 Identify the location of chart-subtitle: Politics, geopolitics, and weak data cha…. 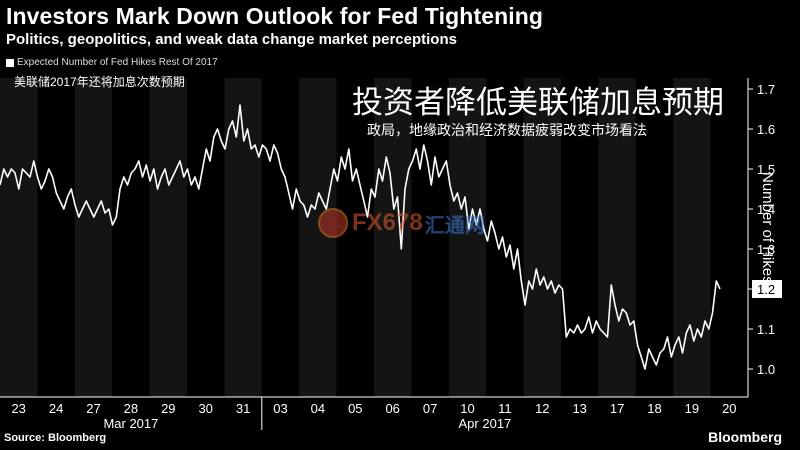
(231, 39).